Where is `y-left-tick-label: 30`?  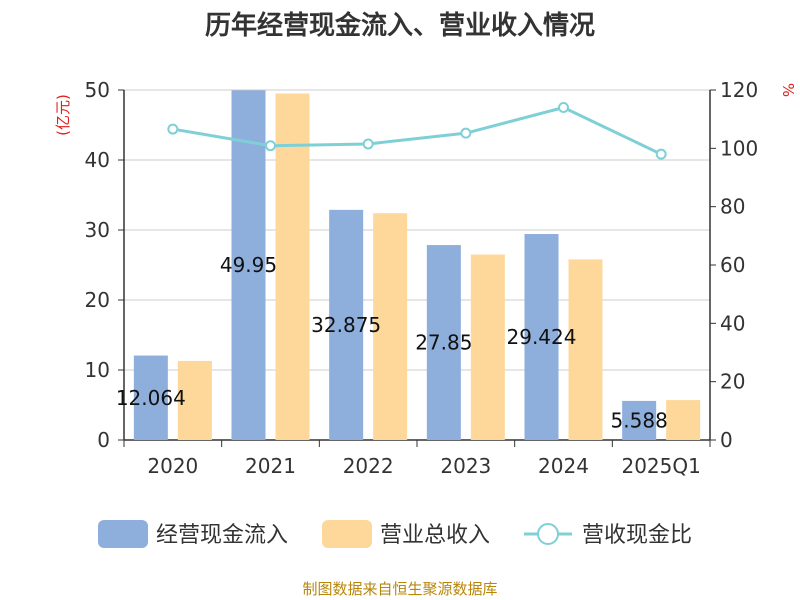 y-left-tick-label: 30 is located at coordinates (97, 230).